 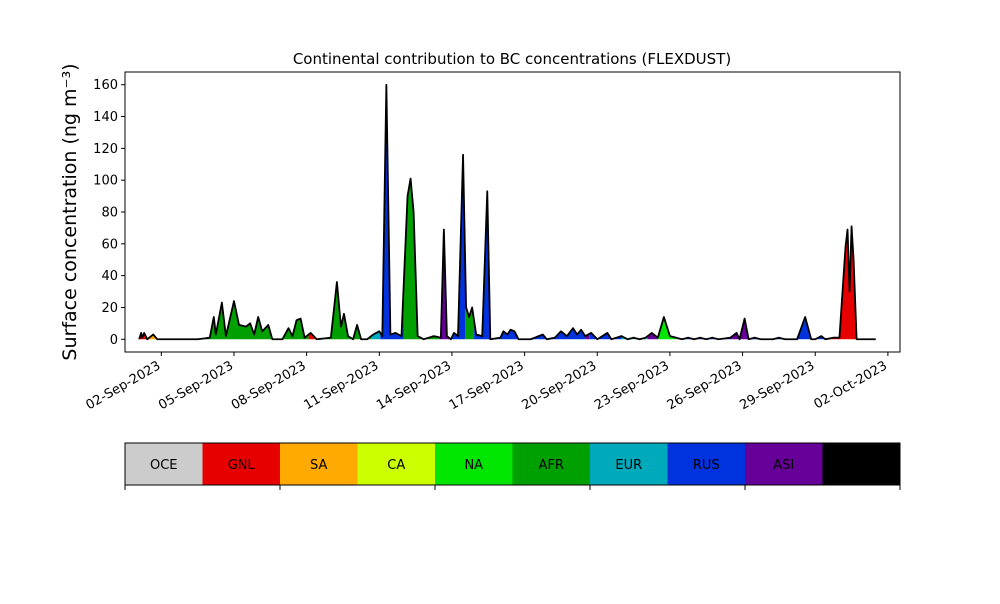 I want to click on legend-swatch-ca, so click(x=396, y=464).